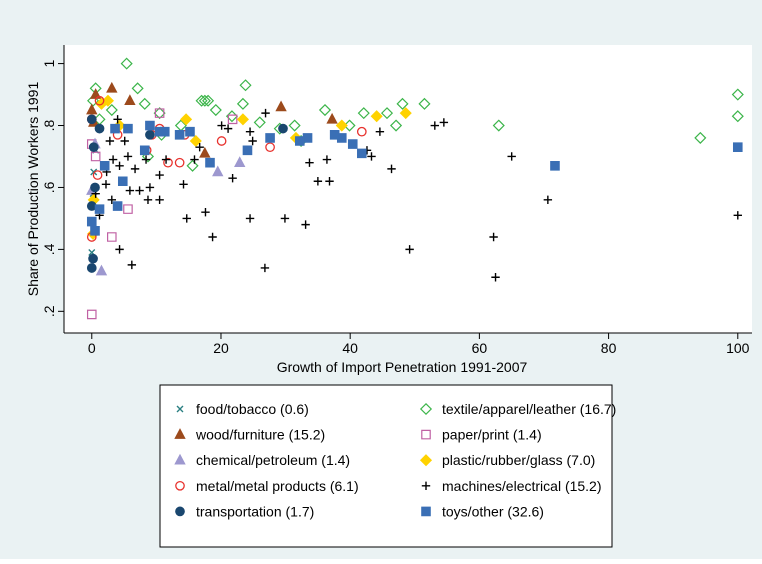  Describe the element at coordinates (273, 460) in the screenshot. I see `legend-label: chemical/petroleum (1.4)` at that location.